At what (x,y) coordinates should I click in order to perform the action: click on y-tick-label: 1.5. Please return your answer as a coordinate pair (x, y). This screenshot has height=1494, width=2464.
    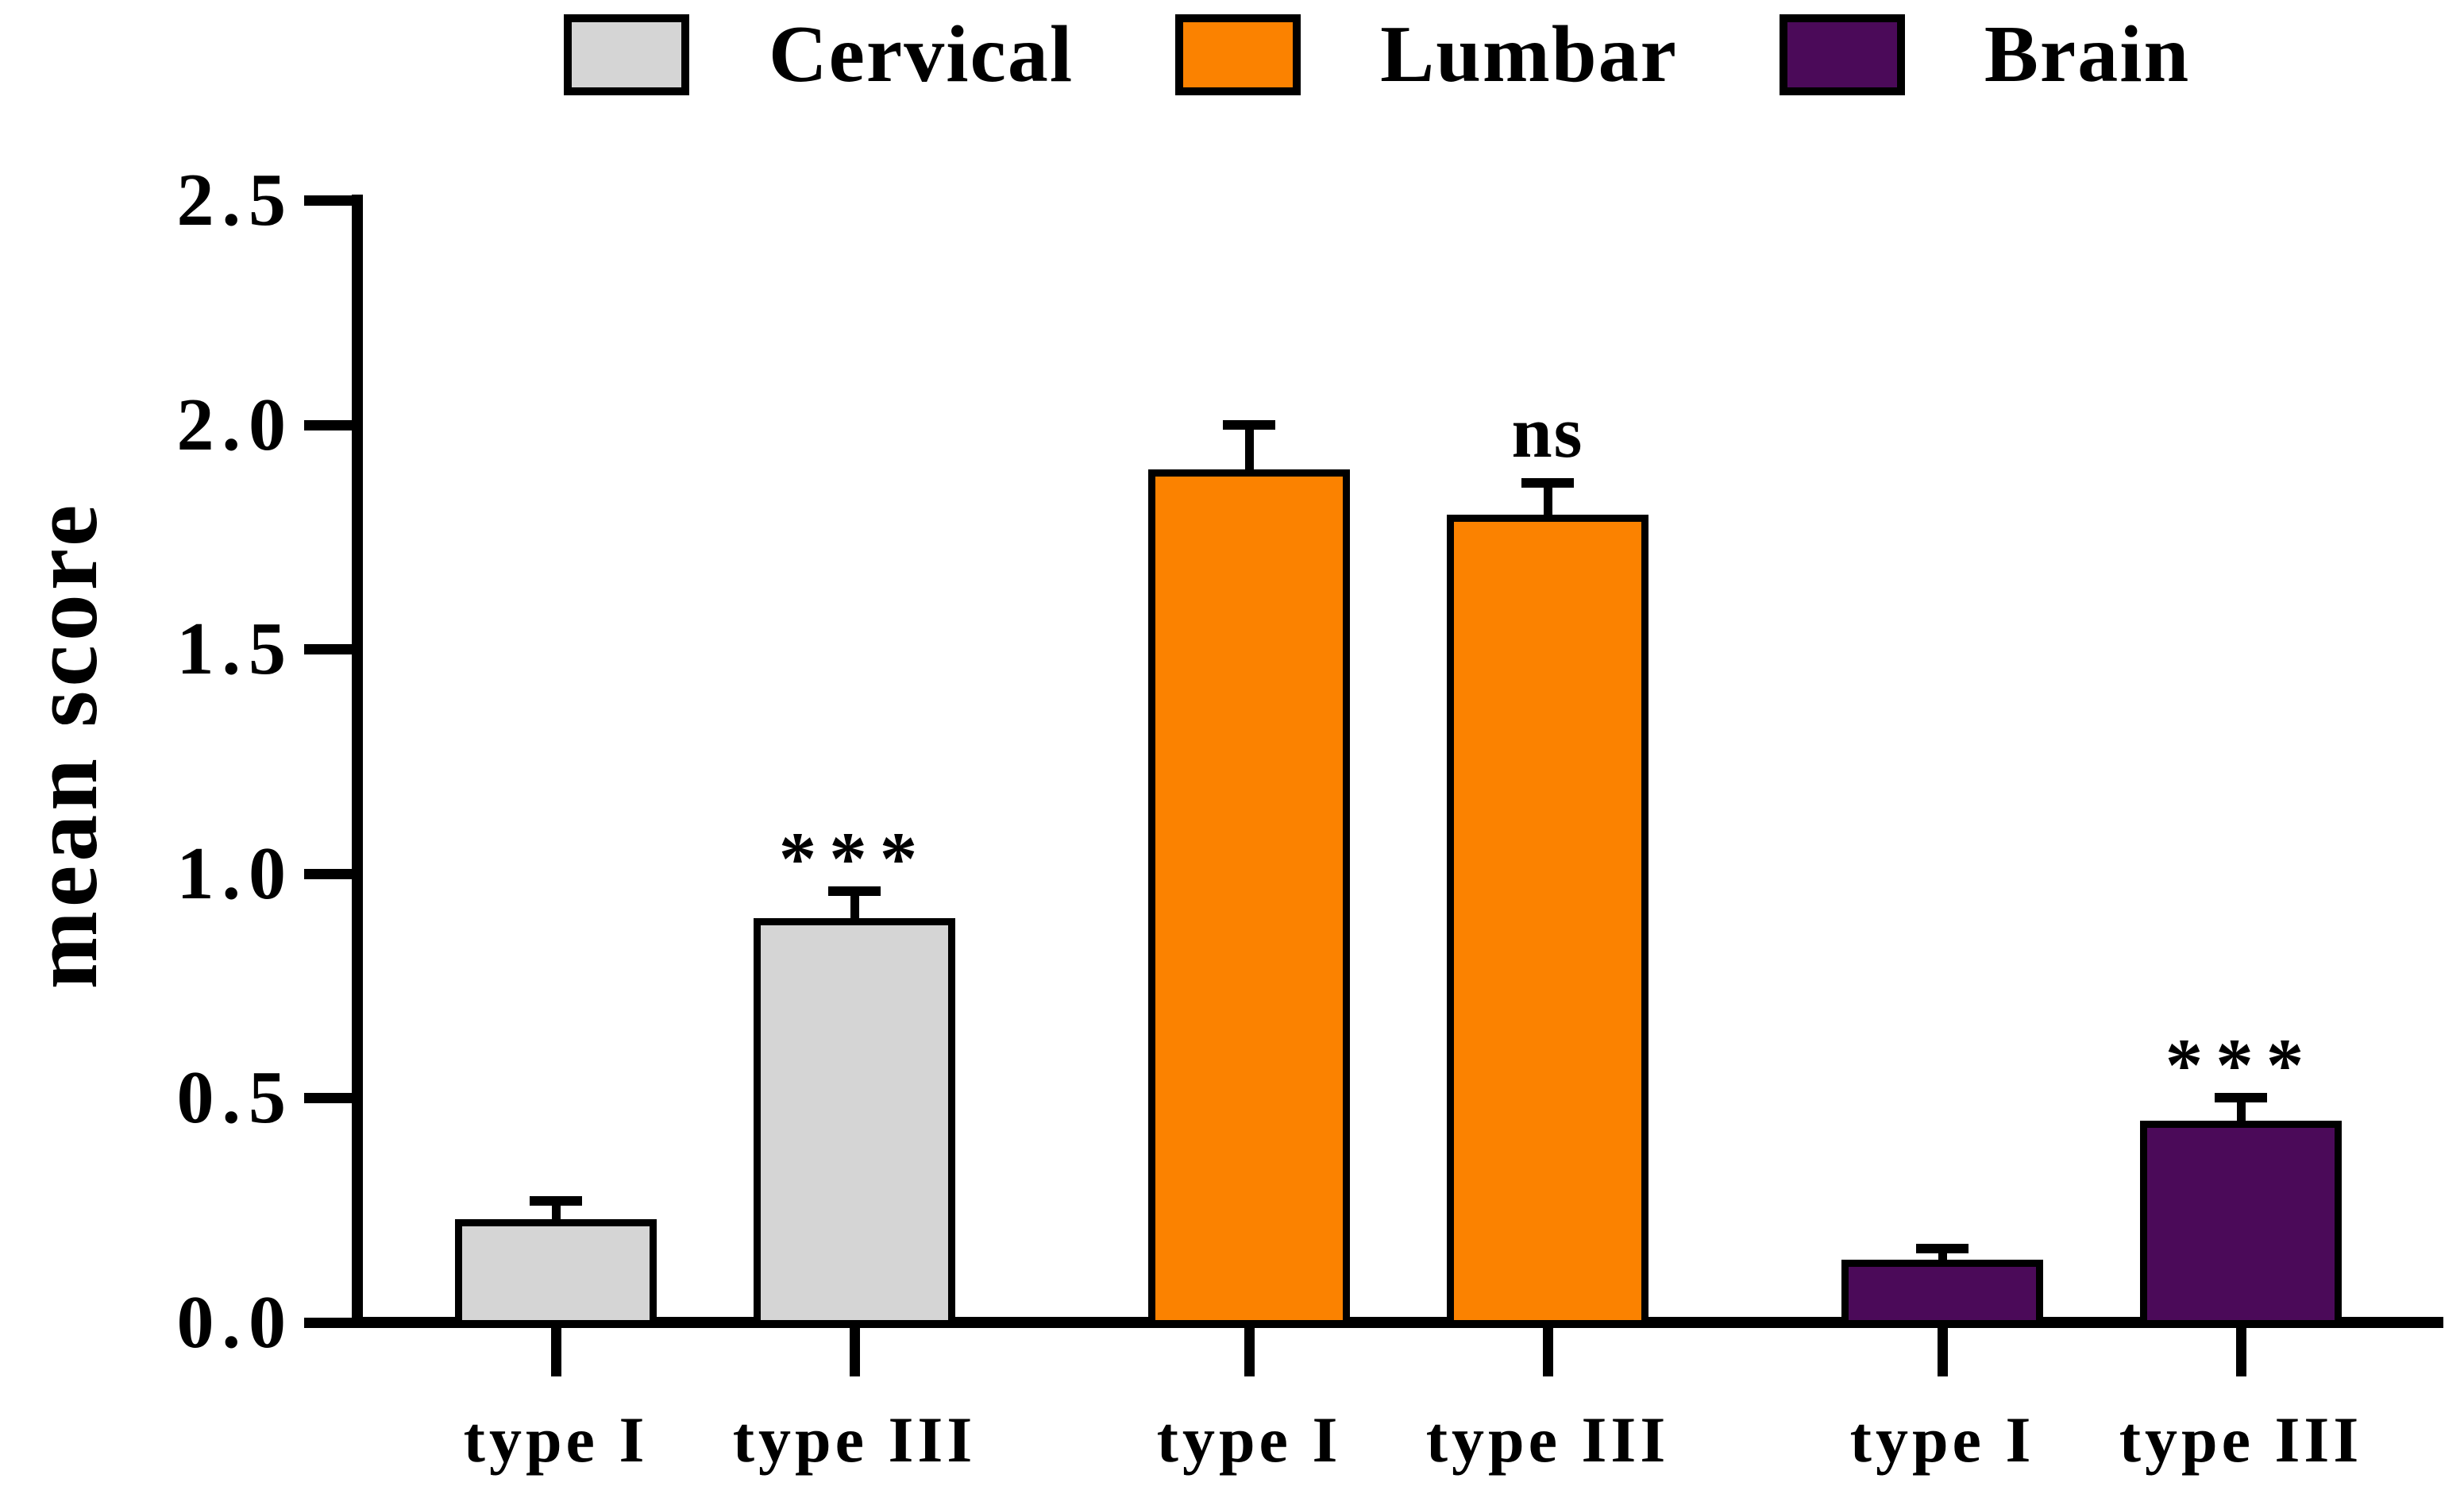
    Looking at the image, I should click on (235, 649).